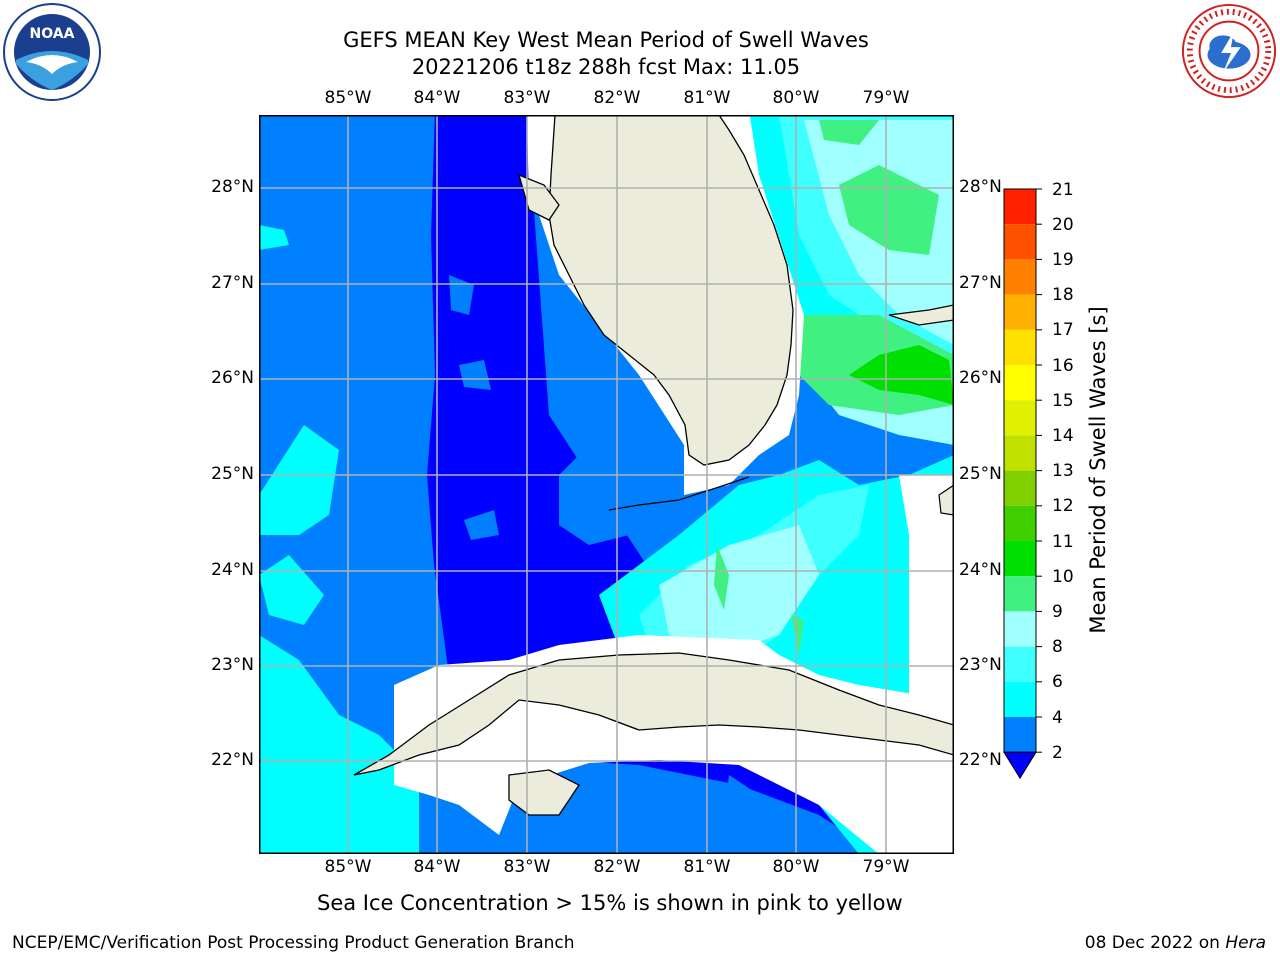 This screenshot has width=1280, height=960. What do you see at coordinates (980, 187) in the screenshot?
I see `lat-tick-right: 28°N` at bounding box center [980, 187].